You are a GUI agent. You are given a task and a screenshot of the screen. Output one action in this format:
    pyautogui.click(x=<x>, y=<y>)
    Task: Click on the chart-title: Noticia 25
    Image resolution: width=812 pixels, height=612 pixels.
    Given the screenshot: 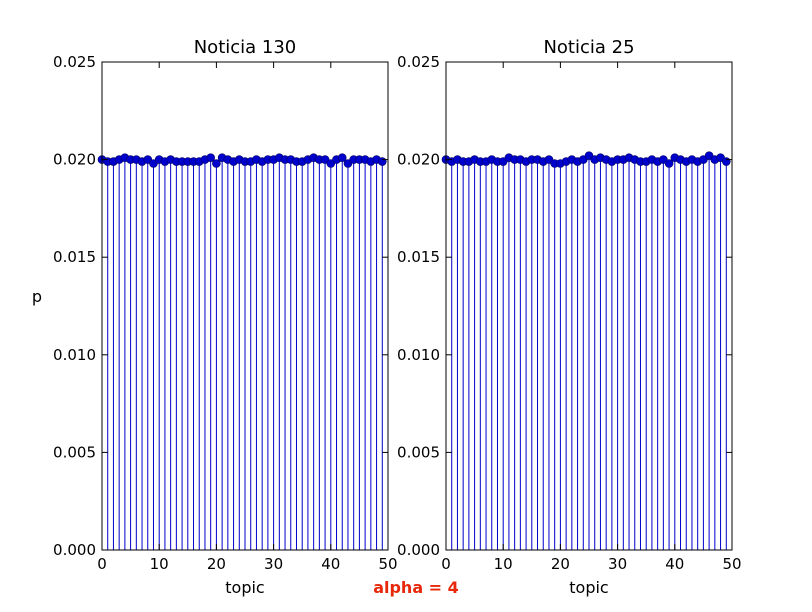 What is the action you would take?
    pyautogui.click(x=588, y=47)
    